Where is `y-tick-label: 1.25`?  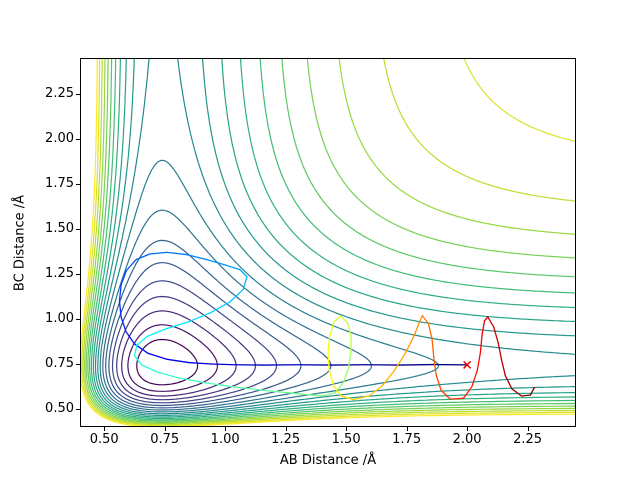 y-tick-label: 1.25 is located at coordinates (59, 273).